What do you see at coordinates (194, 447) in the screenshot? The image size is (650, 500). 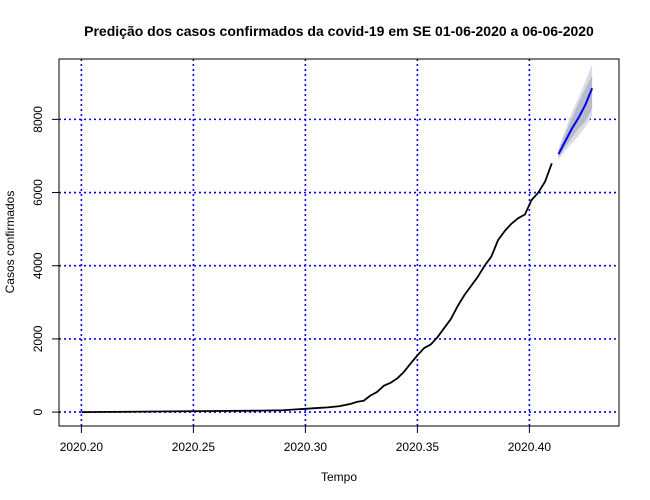 I see `x-tick-label-1: 2020.25` at bounding box center [194, 447].